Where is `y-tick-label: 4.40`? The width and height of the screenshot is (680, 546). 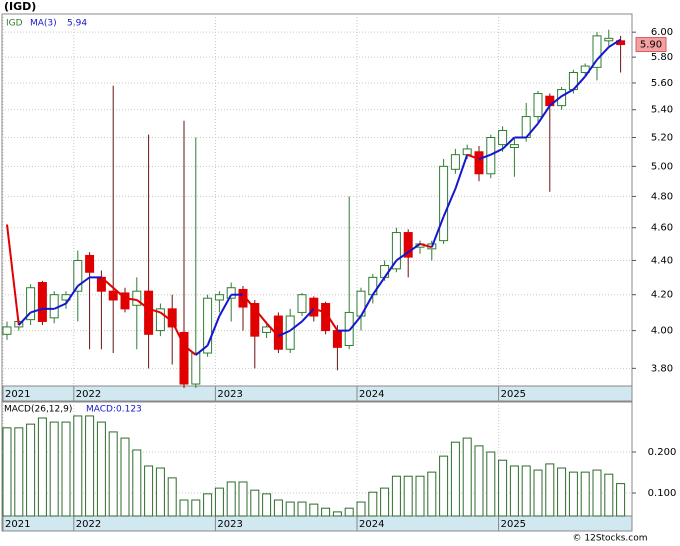
y-tick-label: 4.40 is located at coordinates (662, 260).